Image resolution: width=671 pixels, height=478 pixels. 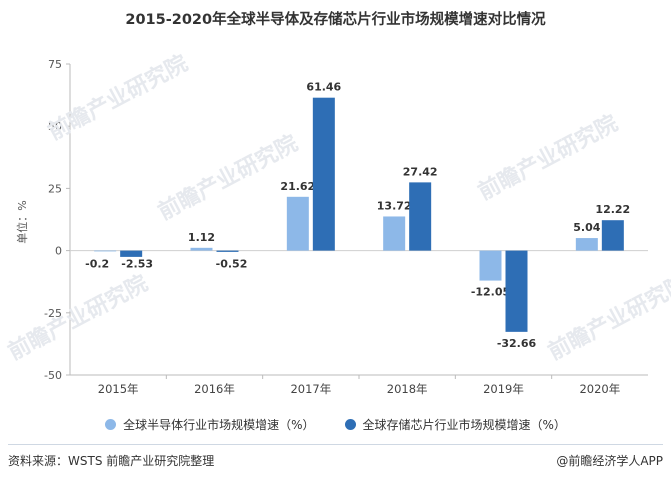 I want to click on data-label: 61.46, so click(x=323, y=87).